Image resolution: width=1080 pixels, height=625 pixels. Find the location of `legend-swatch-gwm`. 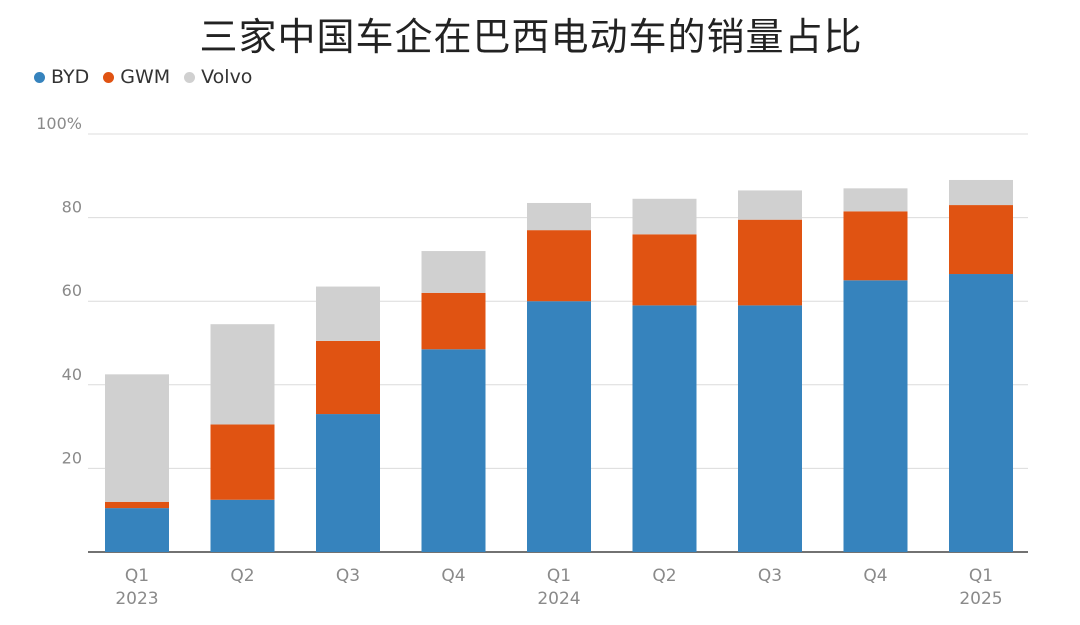

legend-swatch-gwm is located at coordinates (109, 77).